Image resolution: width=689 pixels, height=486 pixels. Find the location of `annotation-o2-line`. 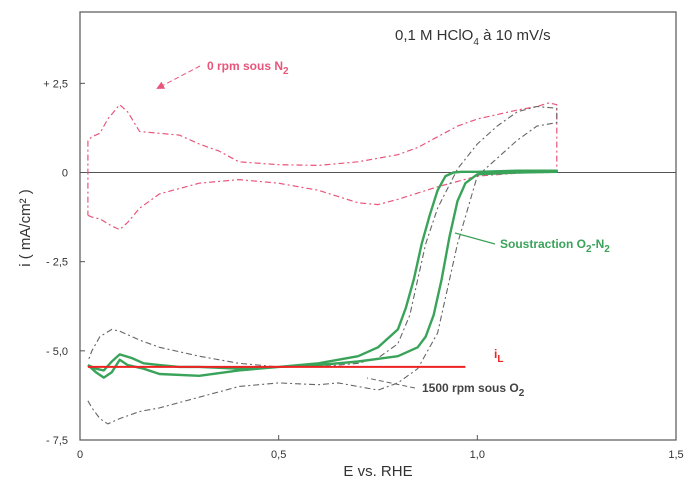

annotation-o2-line is located at coordinates (391, 383).